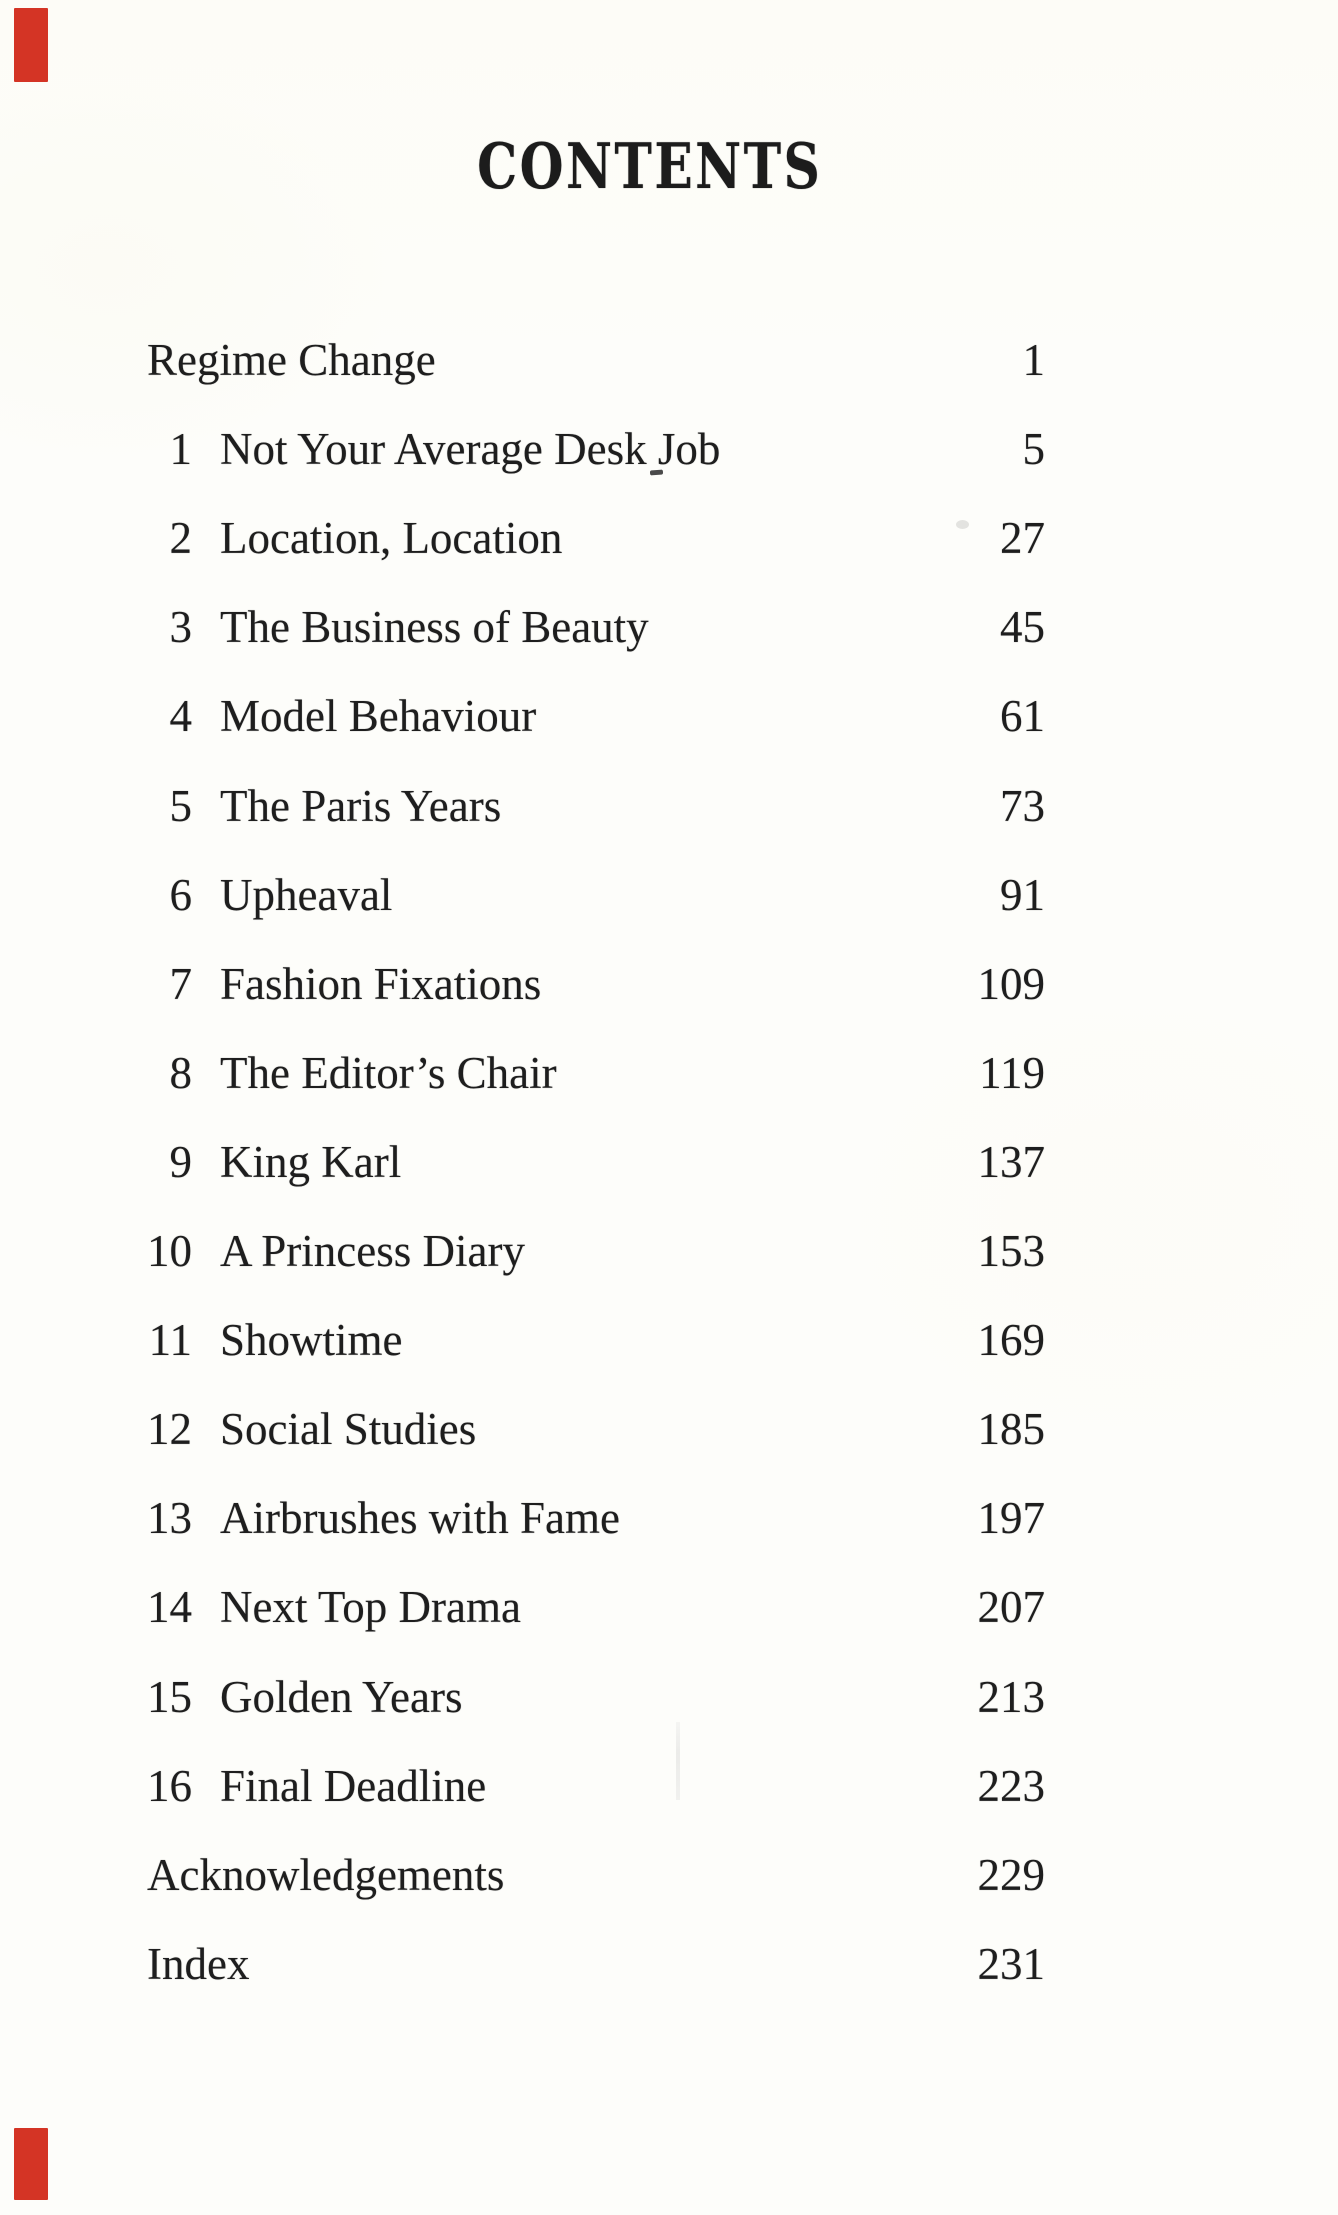  What do you see at coordinates (198, 1964) in the screenshot?
I see `chapter-title: Index` at bounding box center [198, 1964].